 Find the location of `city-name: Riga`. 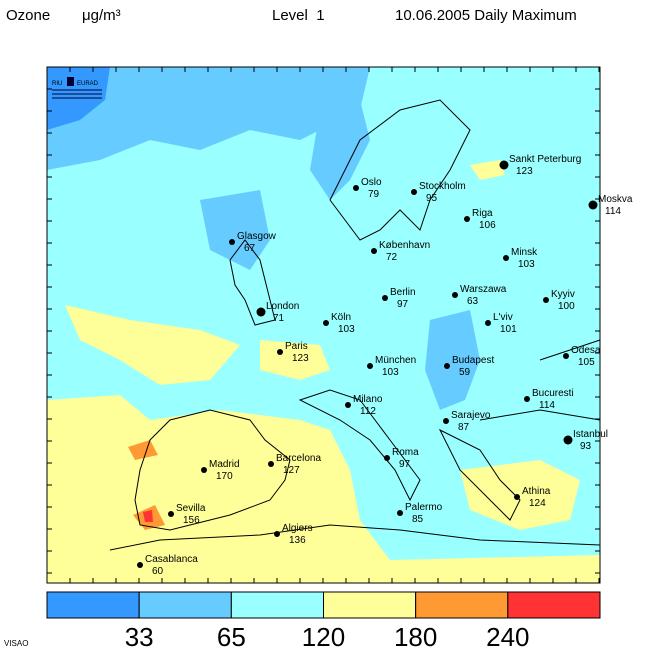

city-name: Riga is located at coordinates (482, 213).